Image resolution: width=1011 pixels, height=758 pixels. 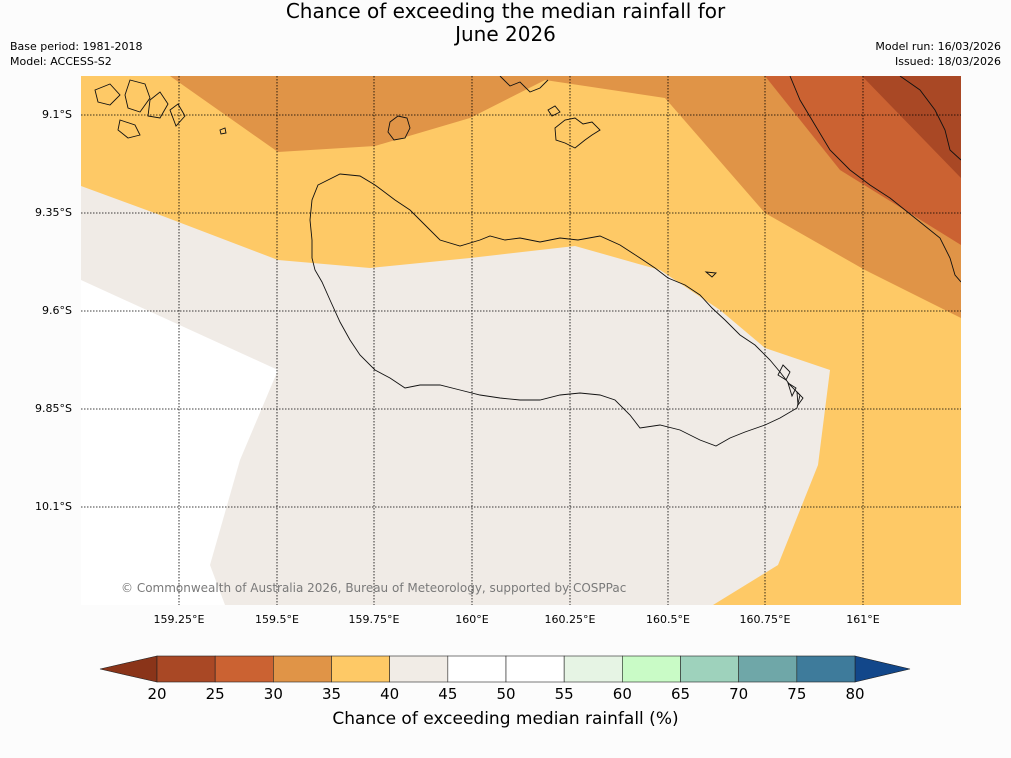 What do you see at coordinates (61, 61) in the screenshot?
I see `model-name: Model: ACCESS-S2` at bounding box center [61, 61].